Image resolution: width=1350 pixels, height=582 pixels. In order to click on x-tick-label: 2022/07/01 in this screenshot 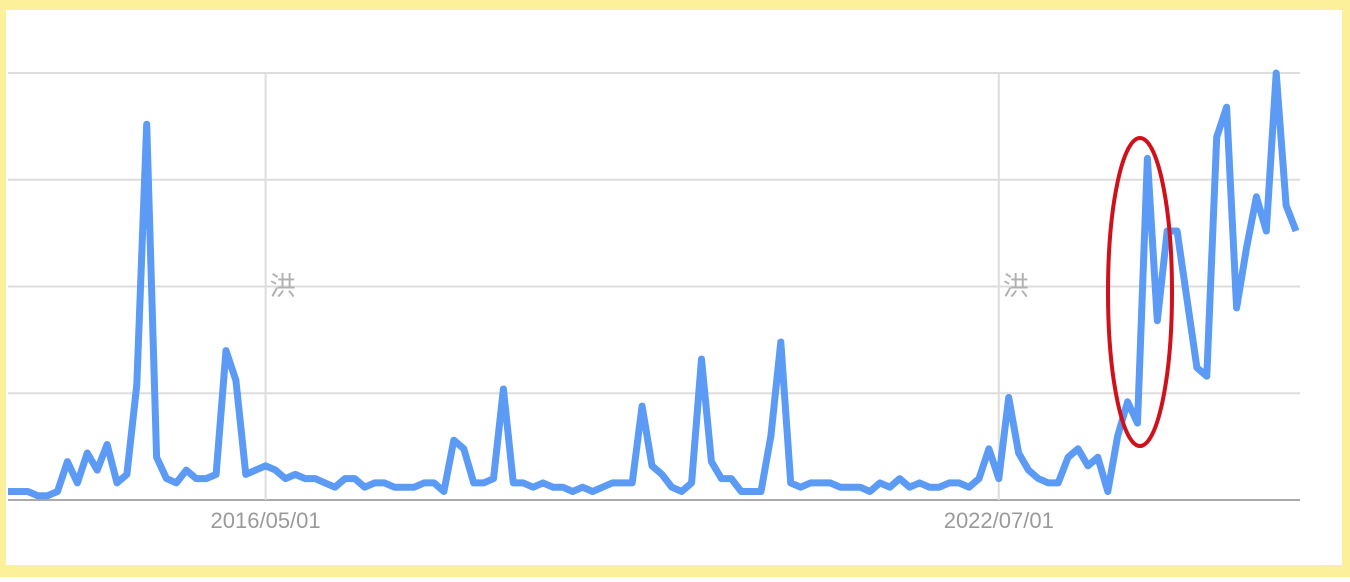, I will do `click(999, 520)`.